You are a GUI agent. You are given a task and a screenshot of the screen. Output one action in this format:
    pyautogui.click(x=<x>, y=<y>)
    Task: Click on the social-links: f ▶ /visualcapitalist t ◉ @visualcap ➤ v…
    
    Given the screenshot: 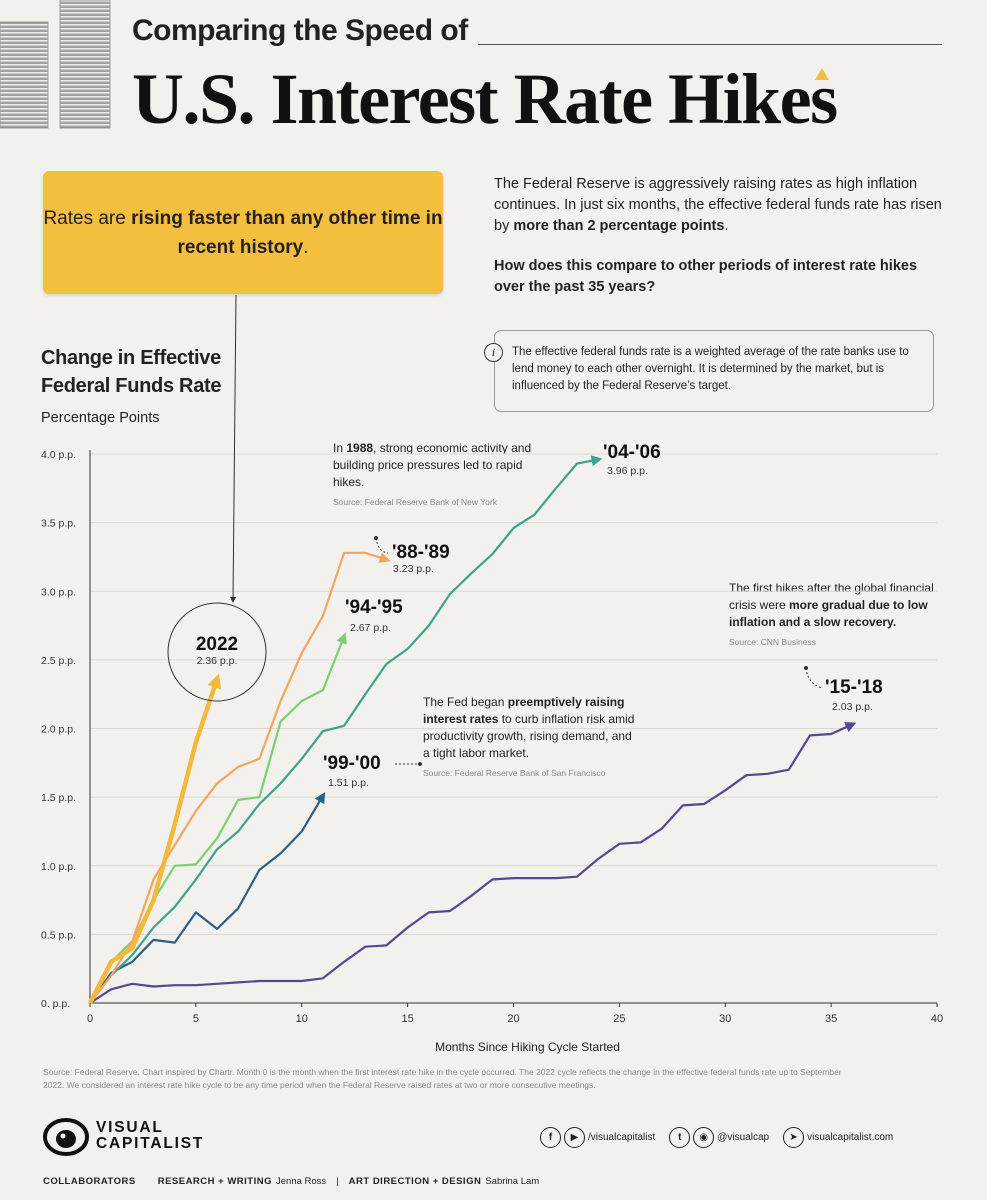 What is the action you would take?
    pyautogui.click(x=716, y=1137)
    